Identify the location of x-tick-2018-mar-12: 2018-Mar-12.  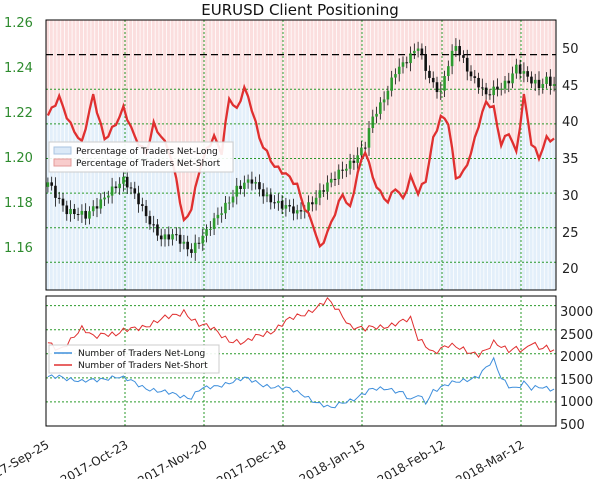
(489, 458).